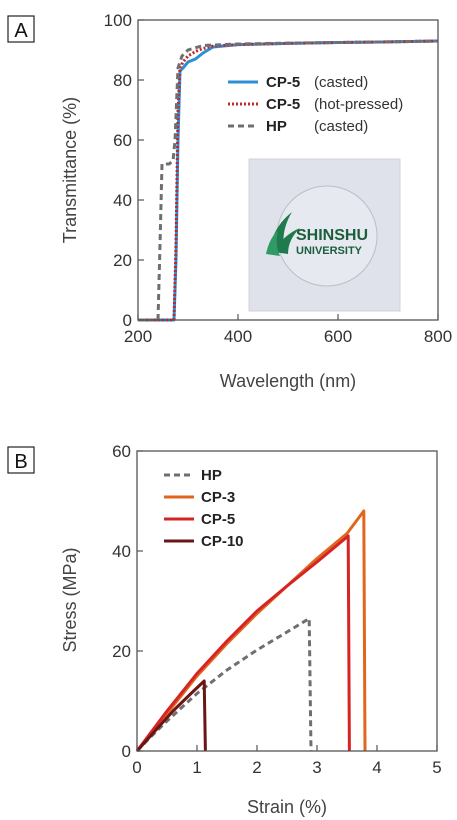 The image size is (457, 820). I want to click on legend-a-note-cp5-casted: (casted), so click(341, 82).